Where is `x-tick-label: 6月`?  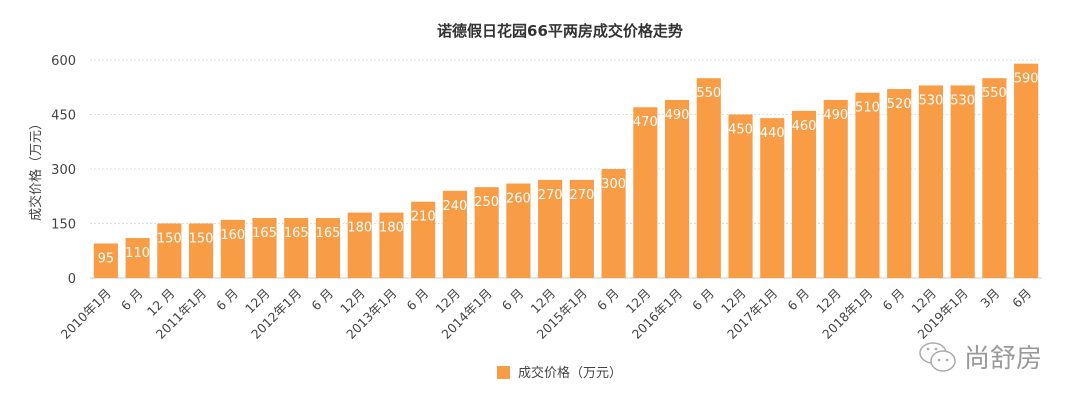 x-tick-label: 6月 is located at coordinates (1021, 298).